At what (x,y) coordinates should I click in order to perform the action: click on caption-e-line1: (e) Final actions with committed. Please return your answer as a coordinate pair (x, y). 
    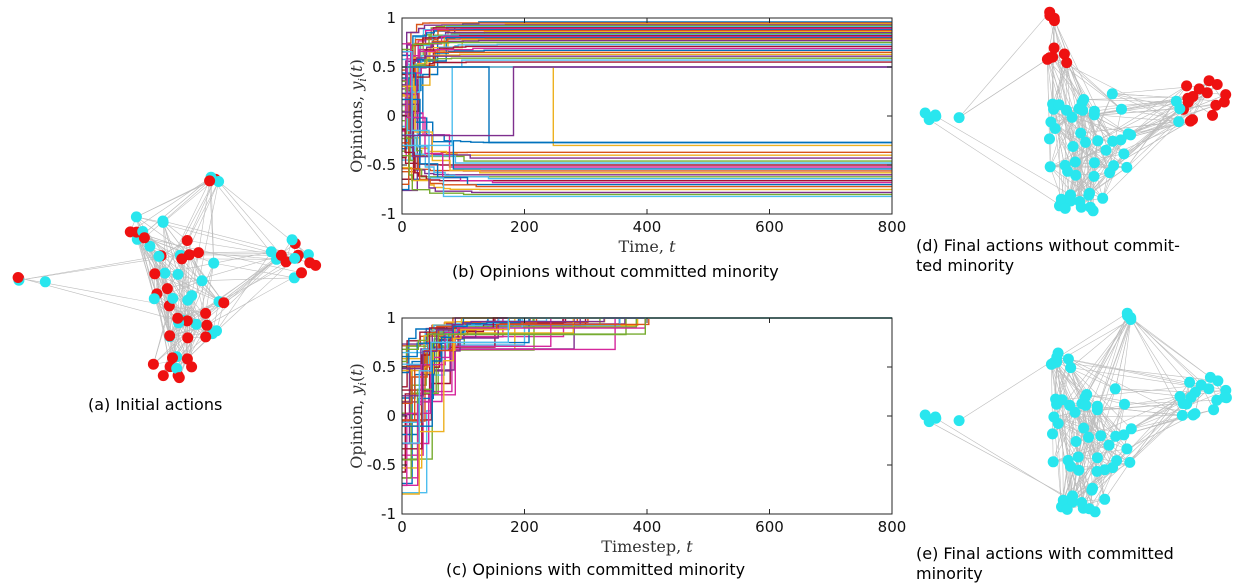
    Looking at the image, I should click on (1045, 554).